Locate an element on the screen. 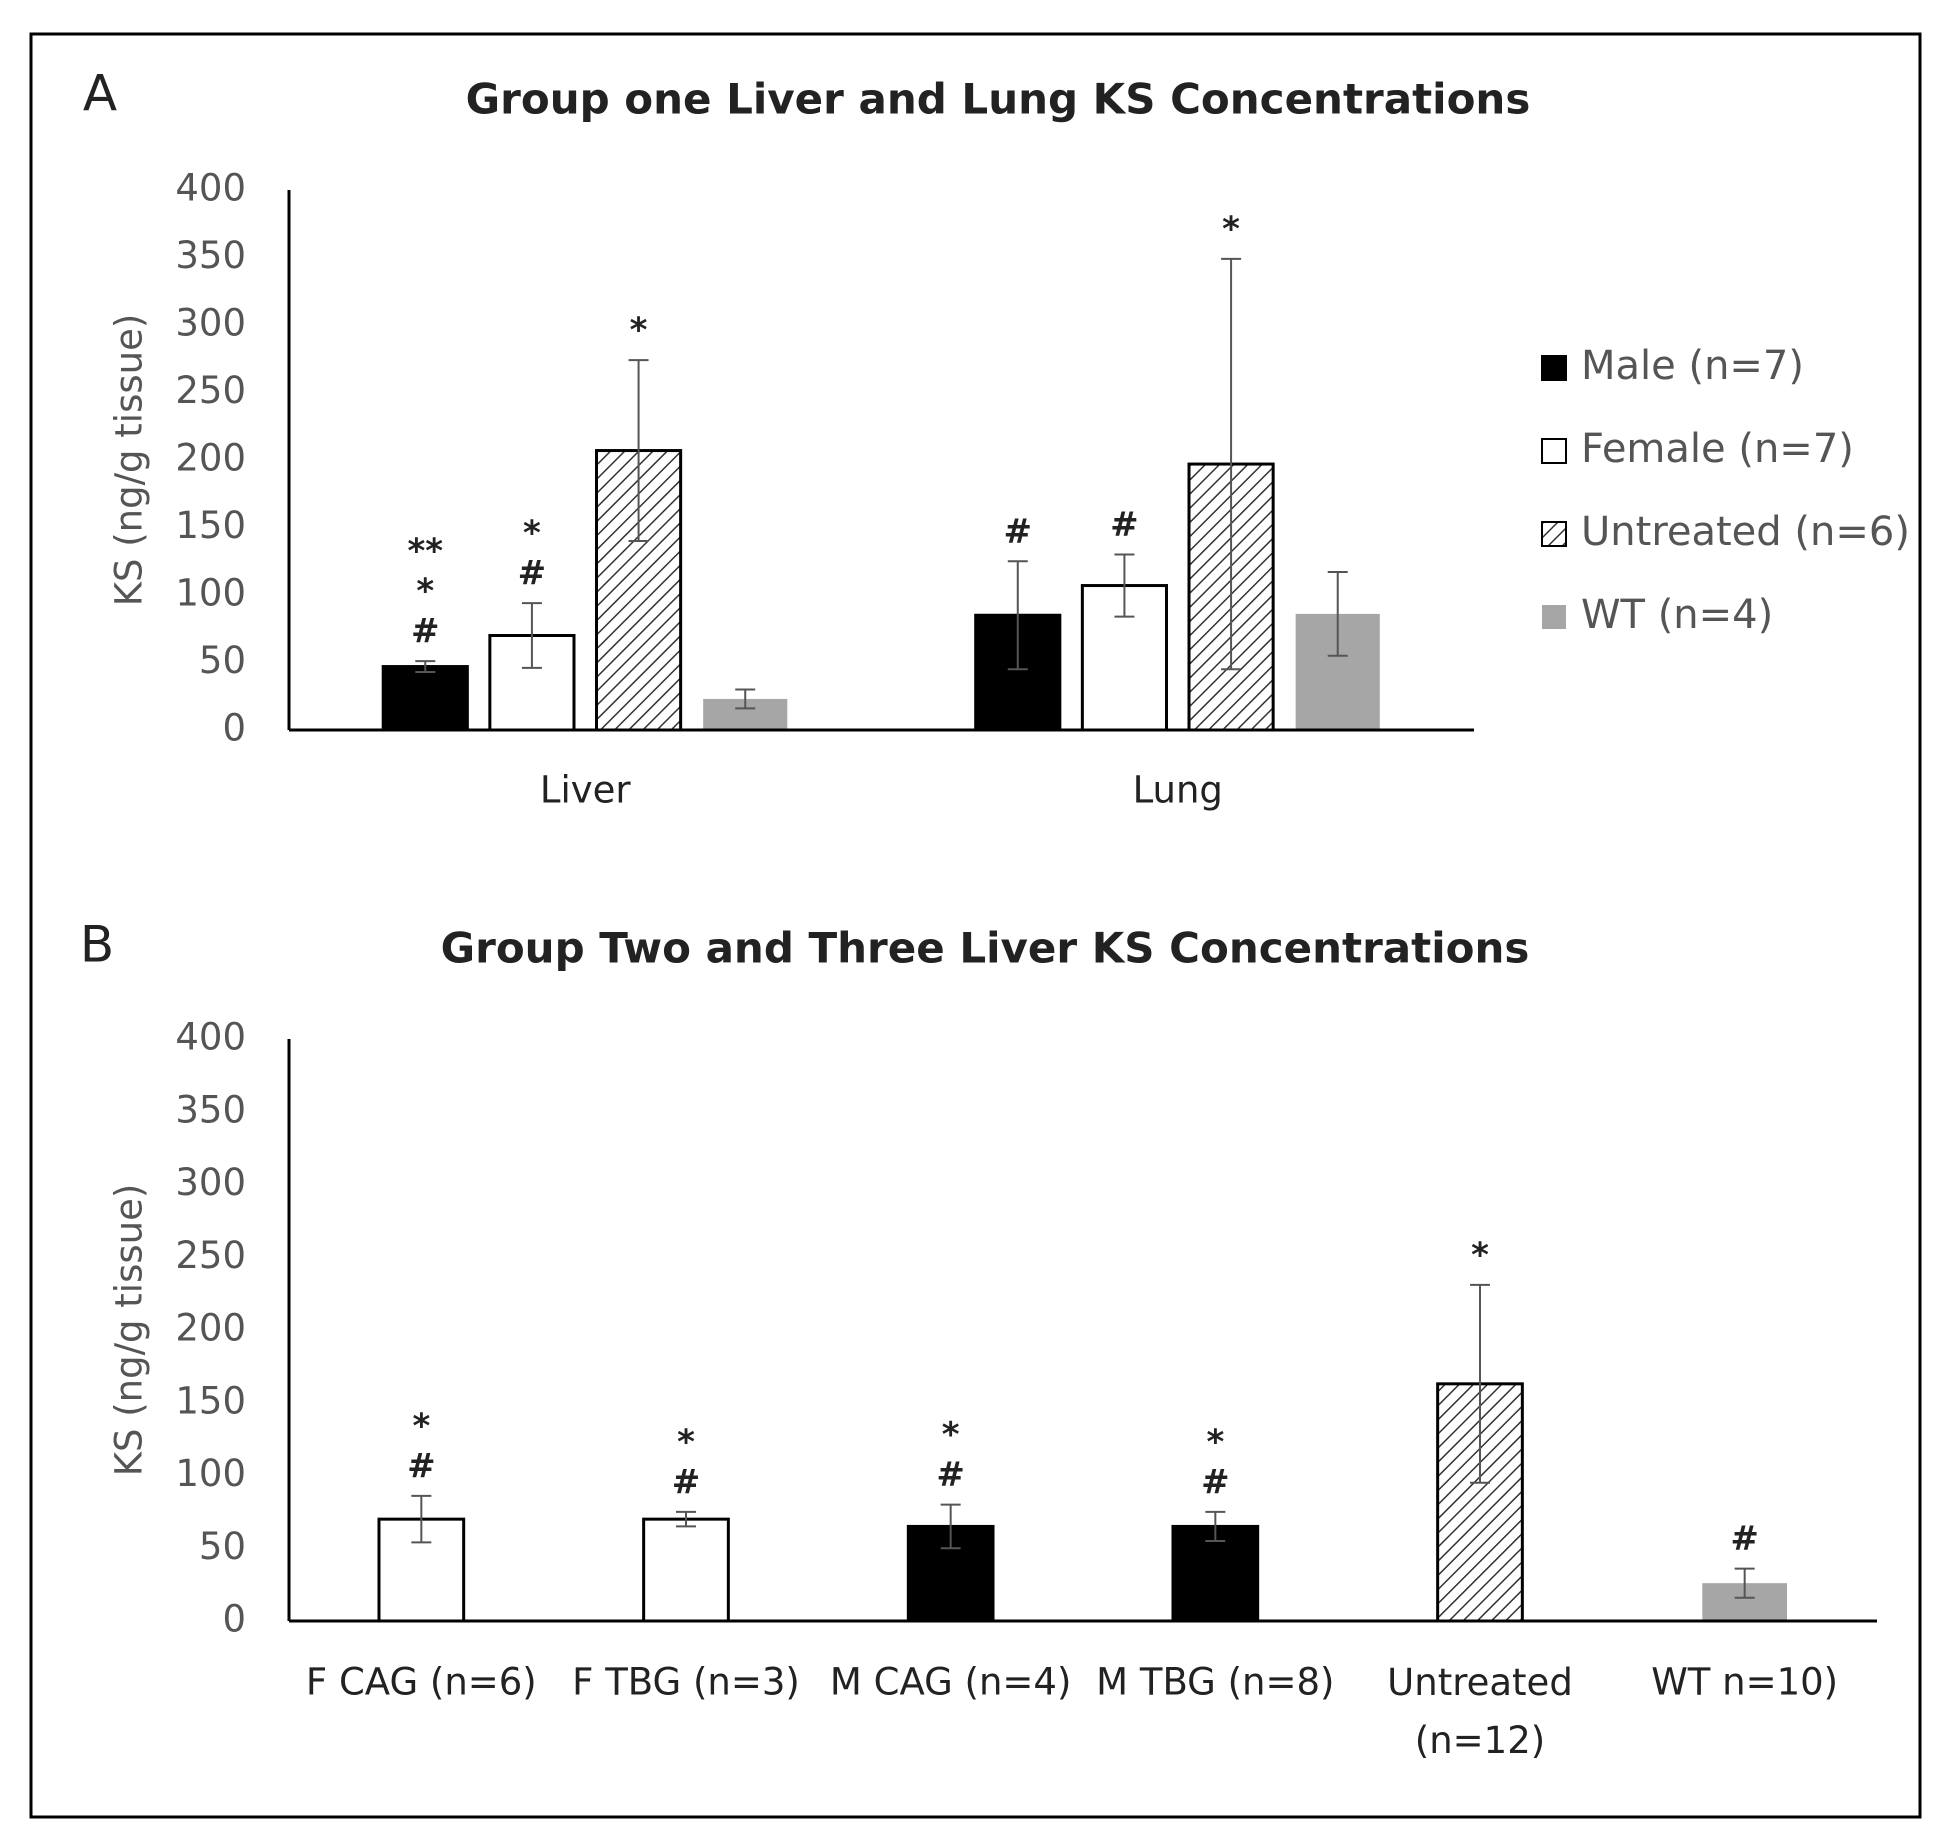 Image resolution: width=1945 pixels, height=1840 pixels. legend-label: Female (n=7) is located at coordinates (1717, 449).